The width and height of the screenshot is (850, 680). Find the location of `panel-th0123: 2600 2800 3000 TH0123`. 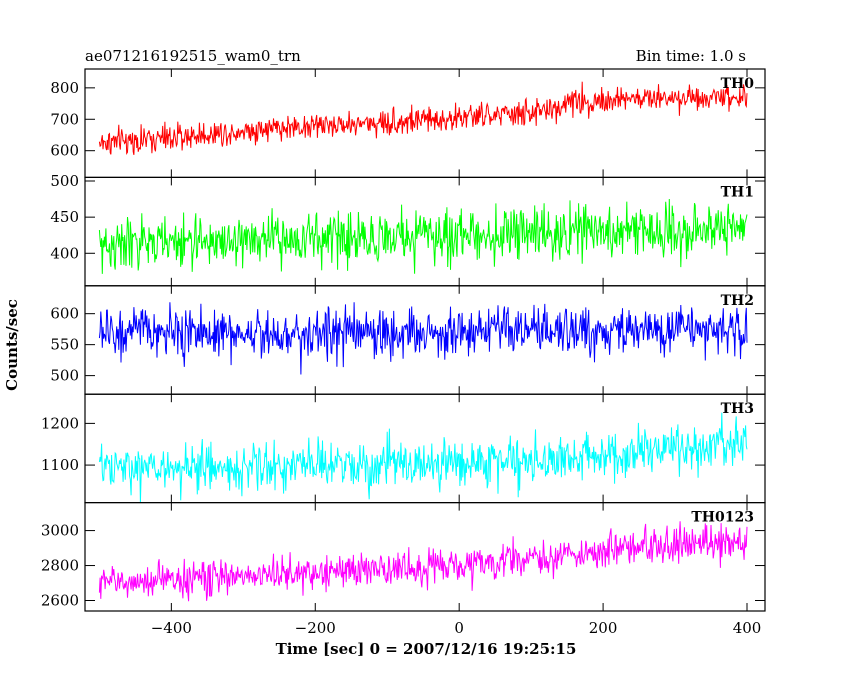

panel-th0123: 2600 2800 3000 TH0123 is located at coordinates (403, 557).